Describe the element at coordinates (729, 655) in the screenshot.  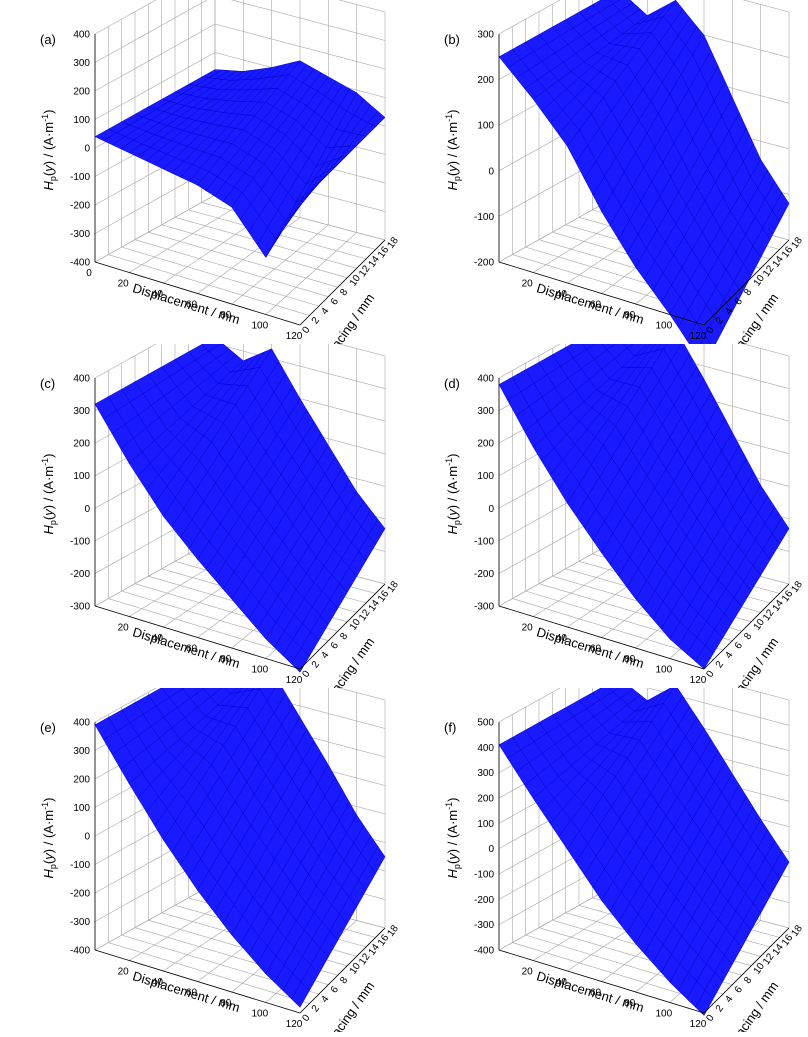
I see `panel-d-y-tick-label: 4` at that location.